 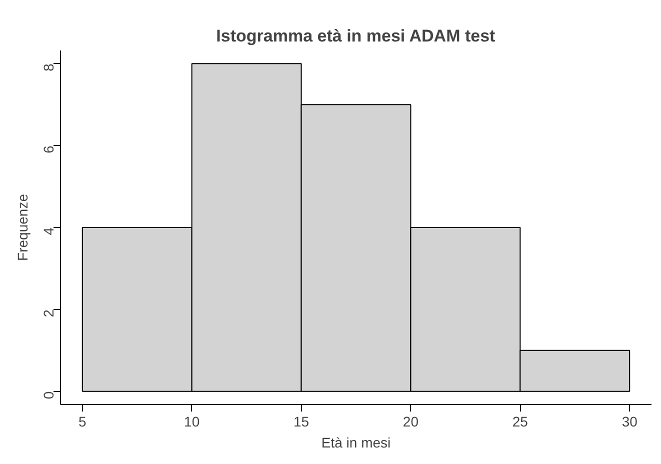 What do you see at coordinates (22, 227) in the screenshot?
I see `y-axis-title: Frequenze` at bounding box center [22, 227].